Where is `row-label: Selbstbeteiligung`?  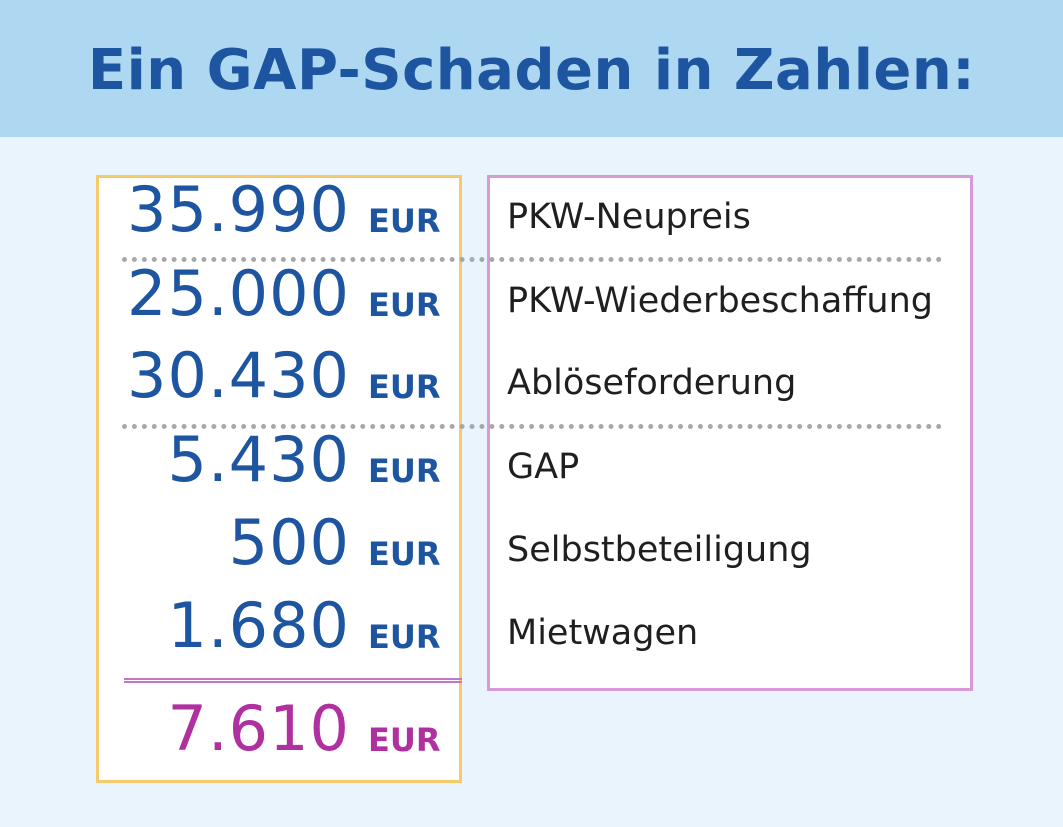 row-label: Selbstbeteiligung is located at coordinates (659, 550).